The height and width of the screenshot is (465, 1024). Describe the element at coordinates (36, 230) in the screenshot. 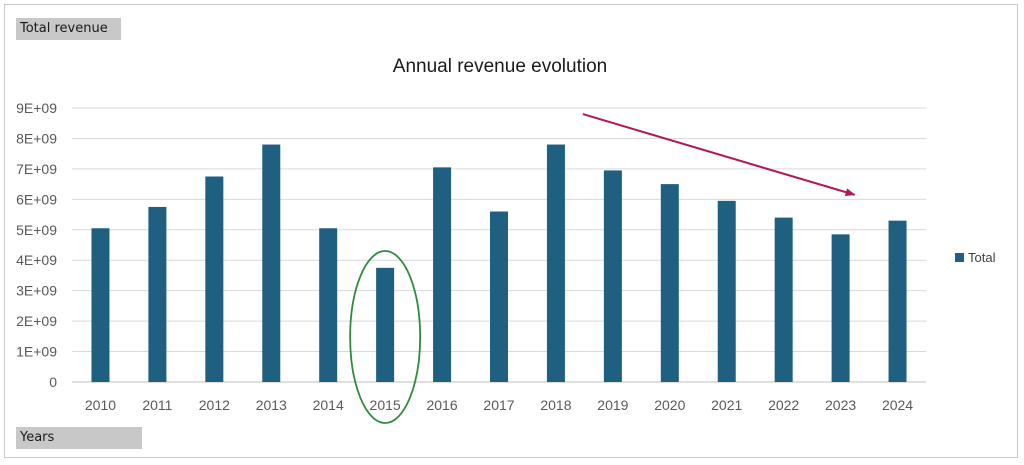

I see `y-tick-label: 5E+09` at that location.